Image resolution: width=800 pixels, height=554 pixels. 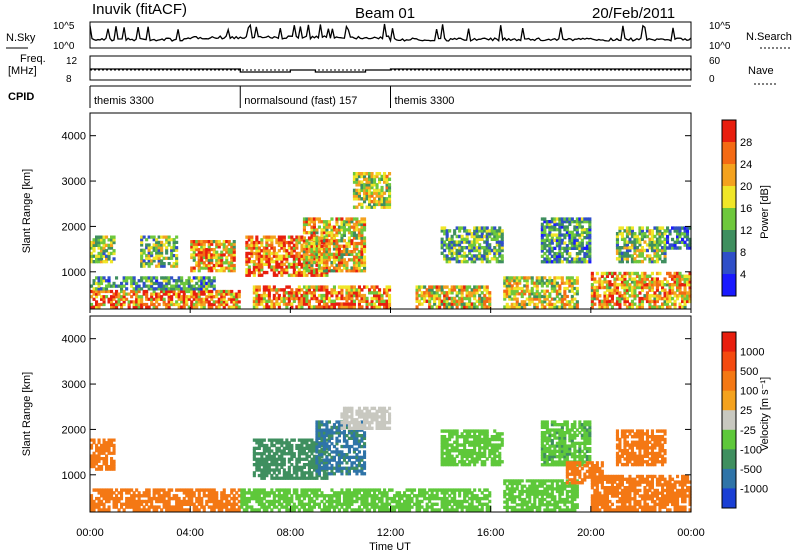 I want to click on power-y-label: Slant Range [km], so click(x=27, y=211).